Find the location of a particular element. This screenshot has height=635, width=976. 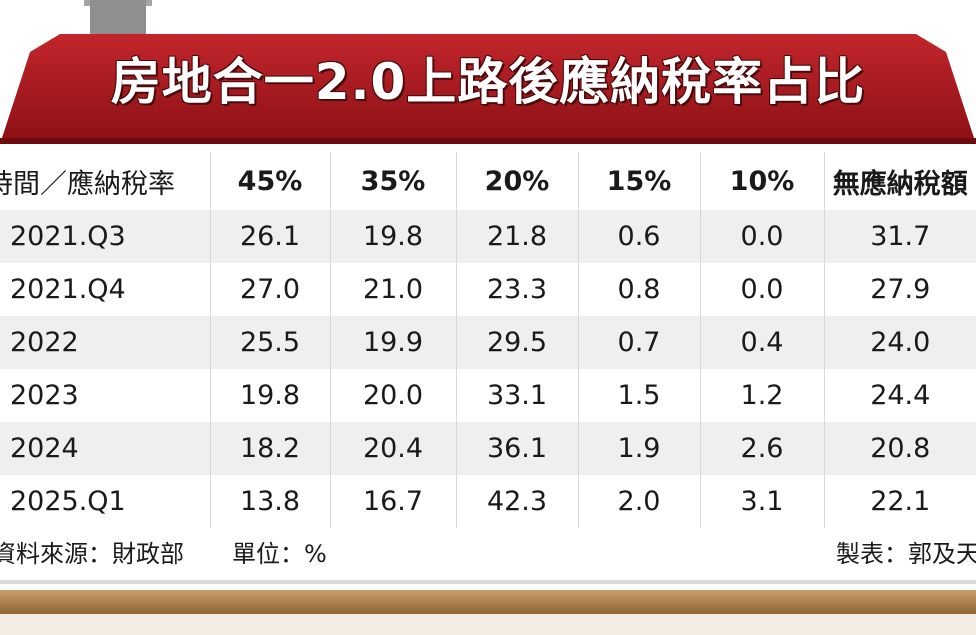

table-cell: 2025.Q1 is located at coordinates (105, 501).